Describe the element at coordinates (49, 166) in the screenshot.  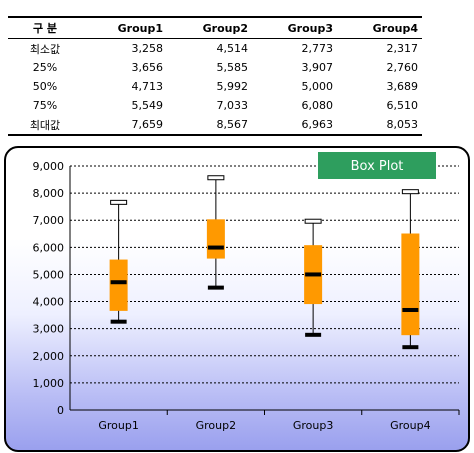
I see `y-tick-label: 9,000` at that location.